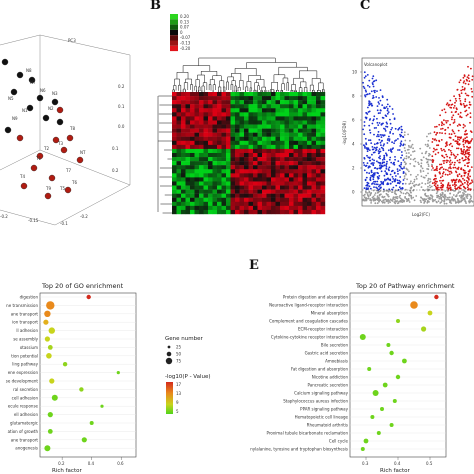 The width and height of the screenshot is (474, 474). What do you see at coordinates (23, 406) in the screenshot?
I see `go-term-label: ecule response` at bounding box center [23, 406].